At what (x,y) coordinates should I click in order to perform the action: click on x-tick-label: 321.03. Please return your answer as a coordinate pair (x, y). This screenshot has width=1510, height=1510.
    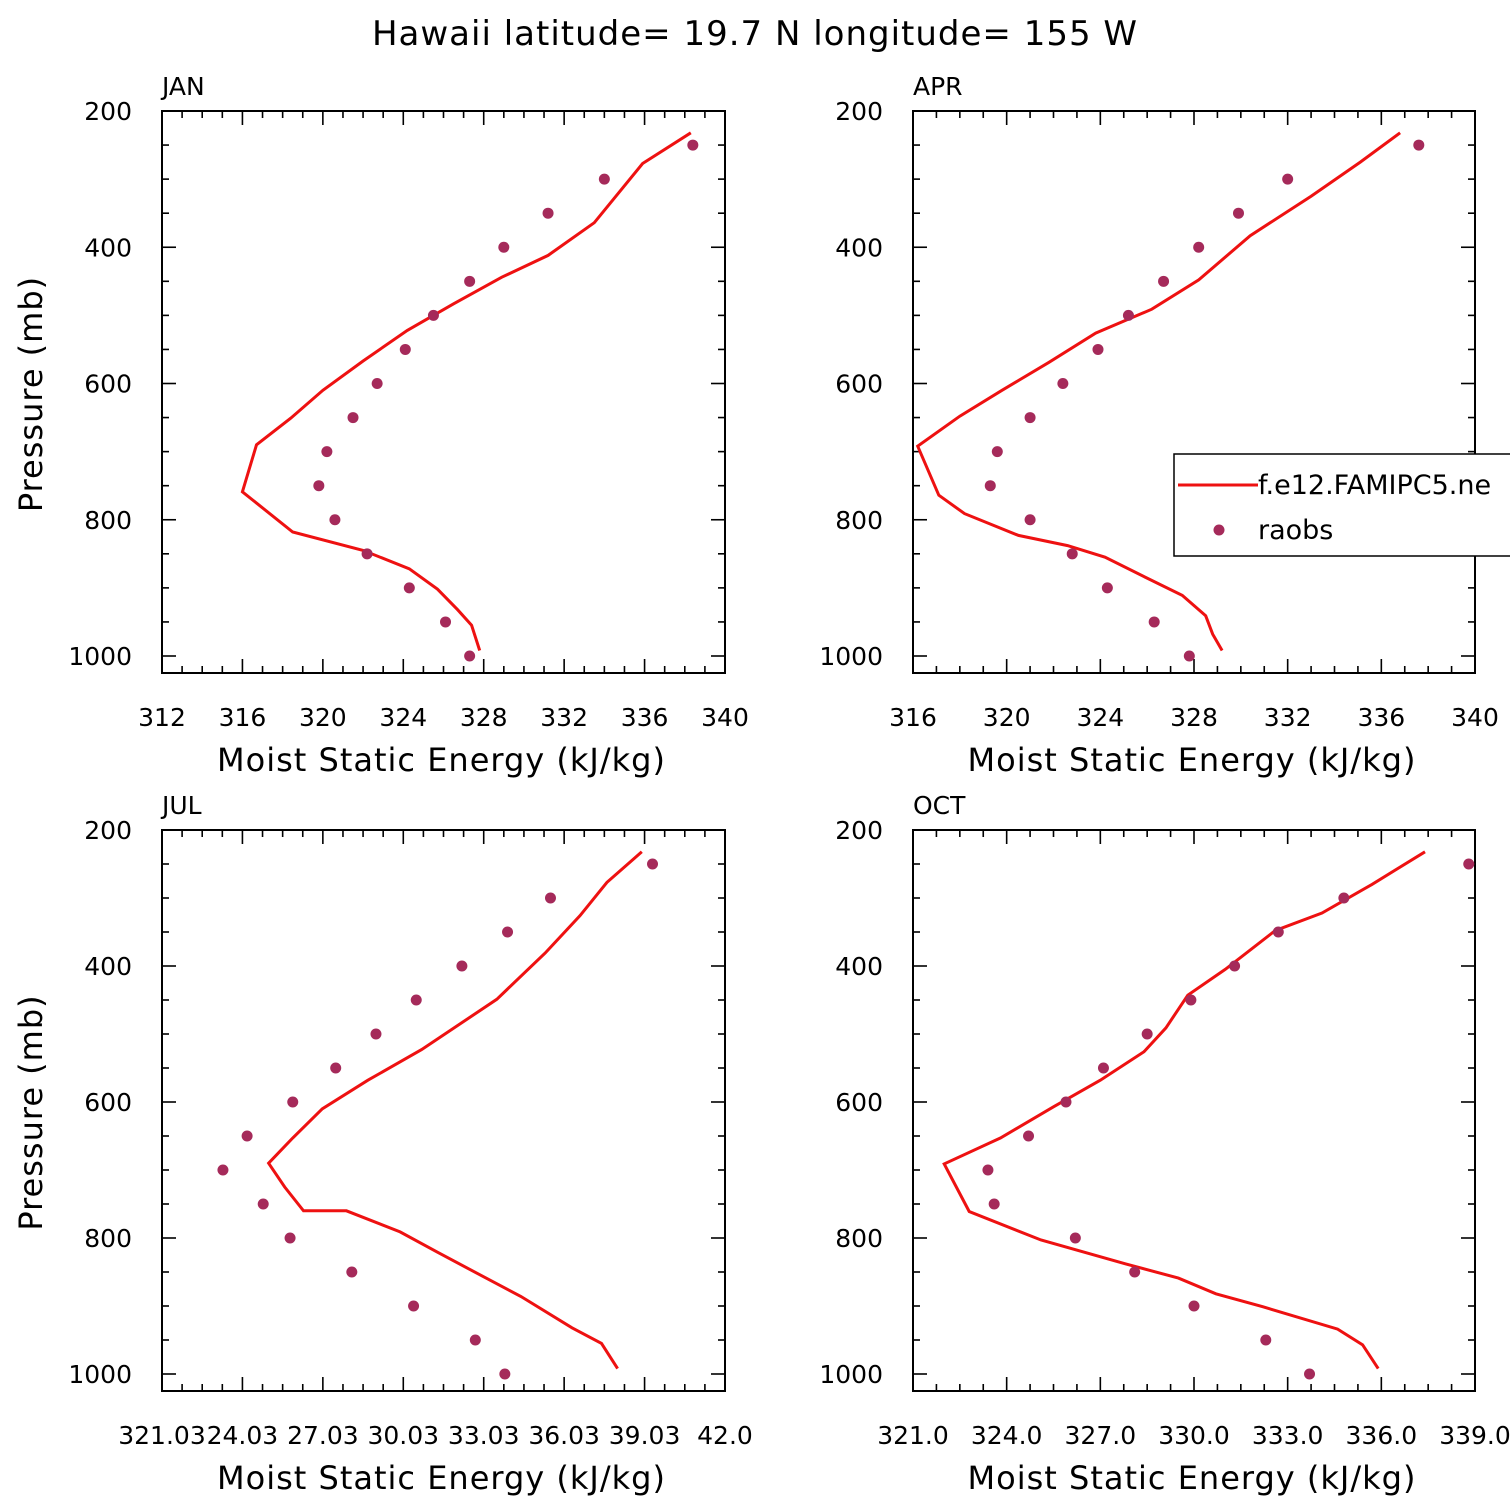
    Looking at the image, I should click on (161, 1435).